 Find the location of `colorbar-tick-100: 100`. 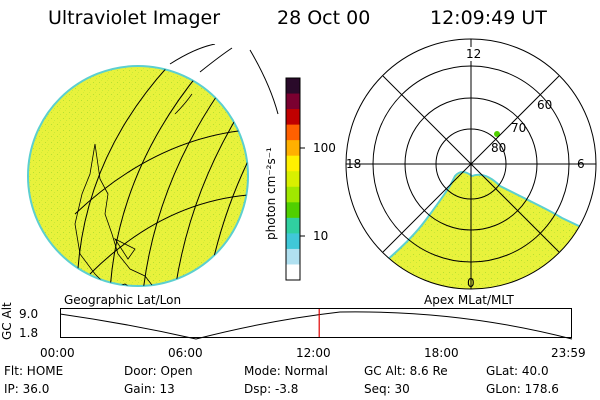

colorbar-tick-100: 100 is located at coordinates (324, 148).